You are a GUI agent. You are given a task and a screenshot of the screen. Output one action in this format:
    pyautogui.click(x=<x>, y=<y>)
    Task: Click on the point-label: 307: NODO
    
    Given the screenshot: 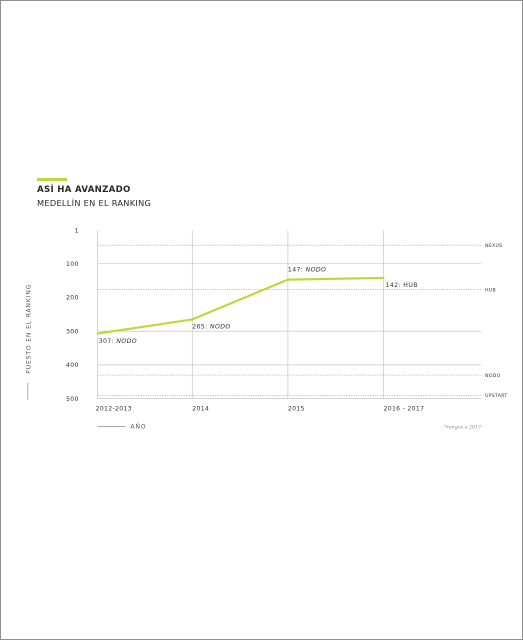 What is the action you would take?
    pyautogui.click(x=118, y=341)
    